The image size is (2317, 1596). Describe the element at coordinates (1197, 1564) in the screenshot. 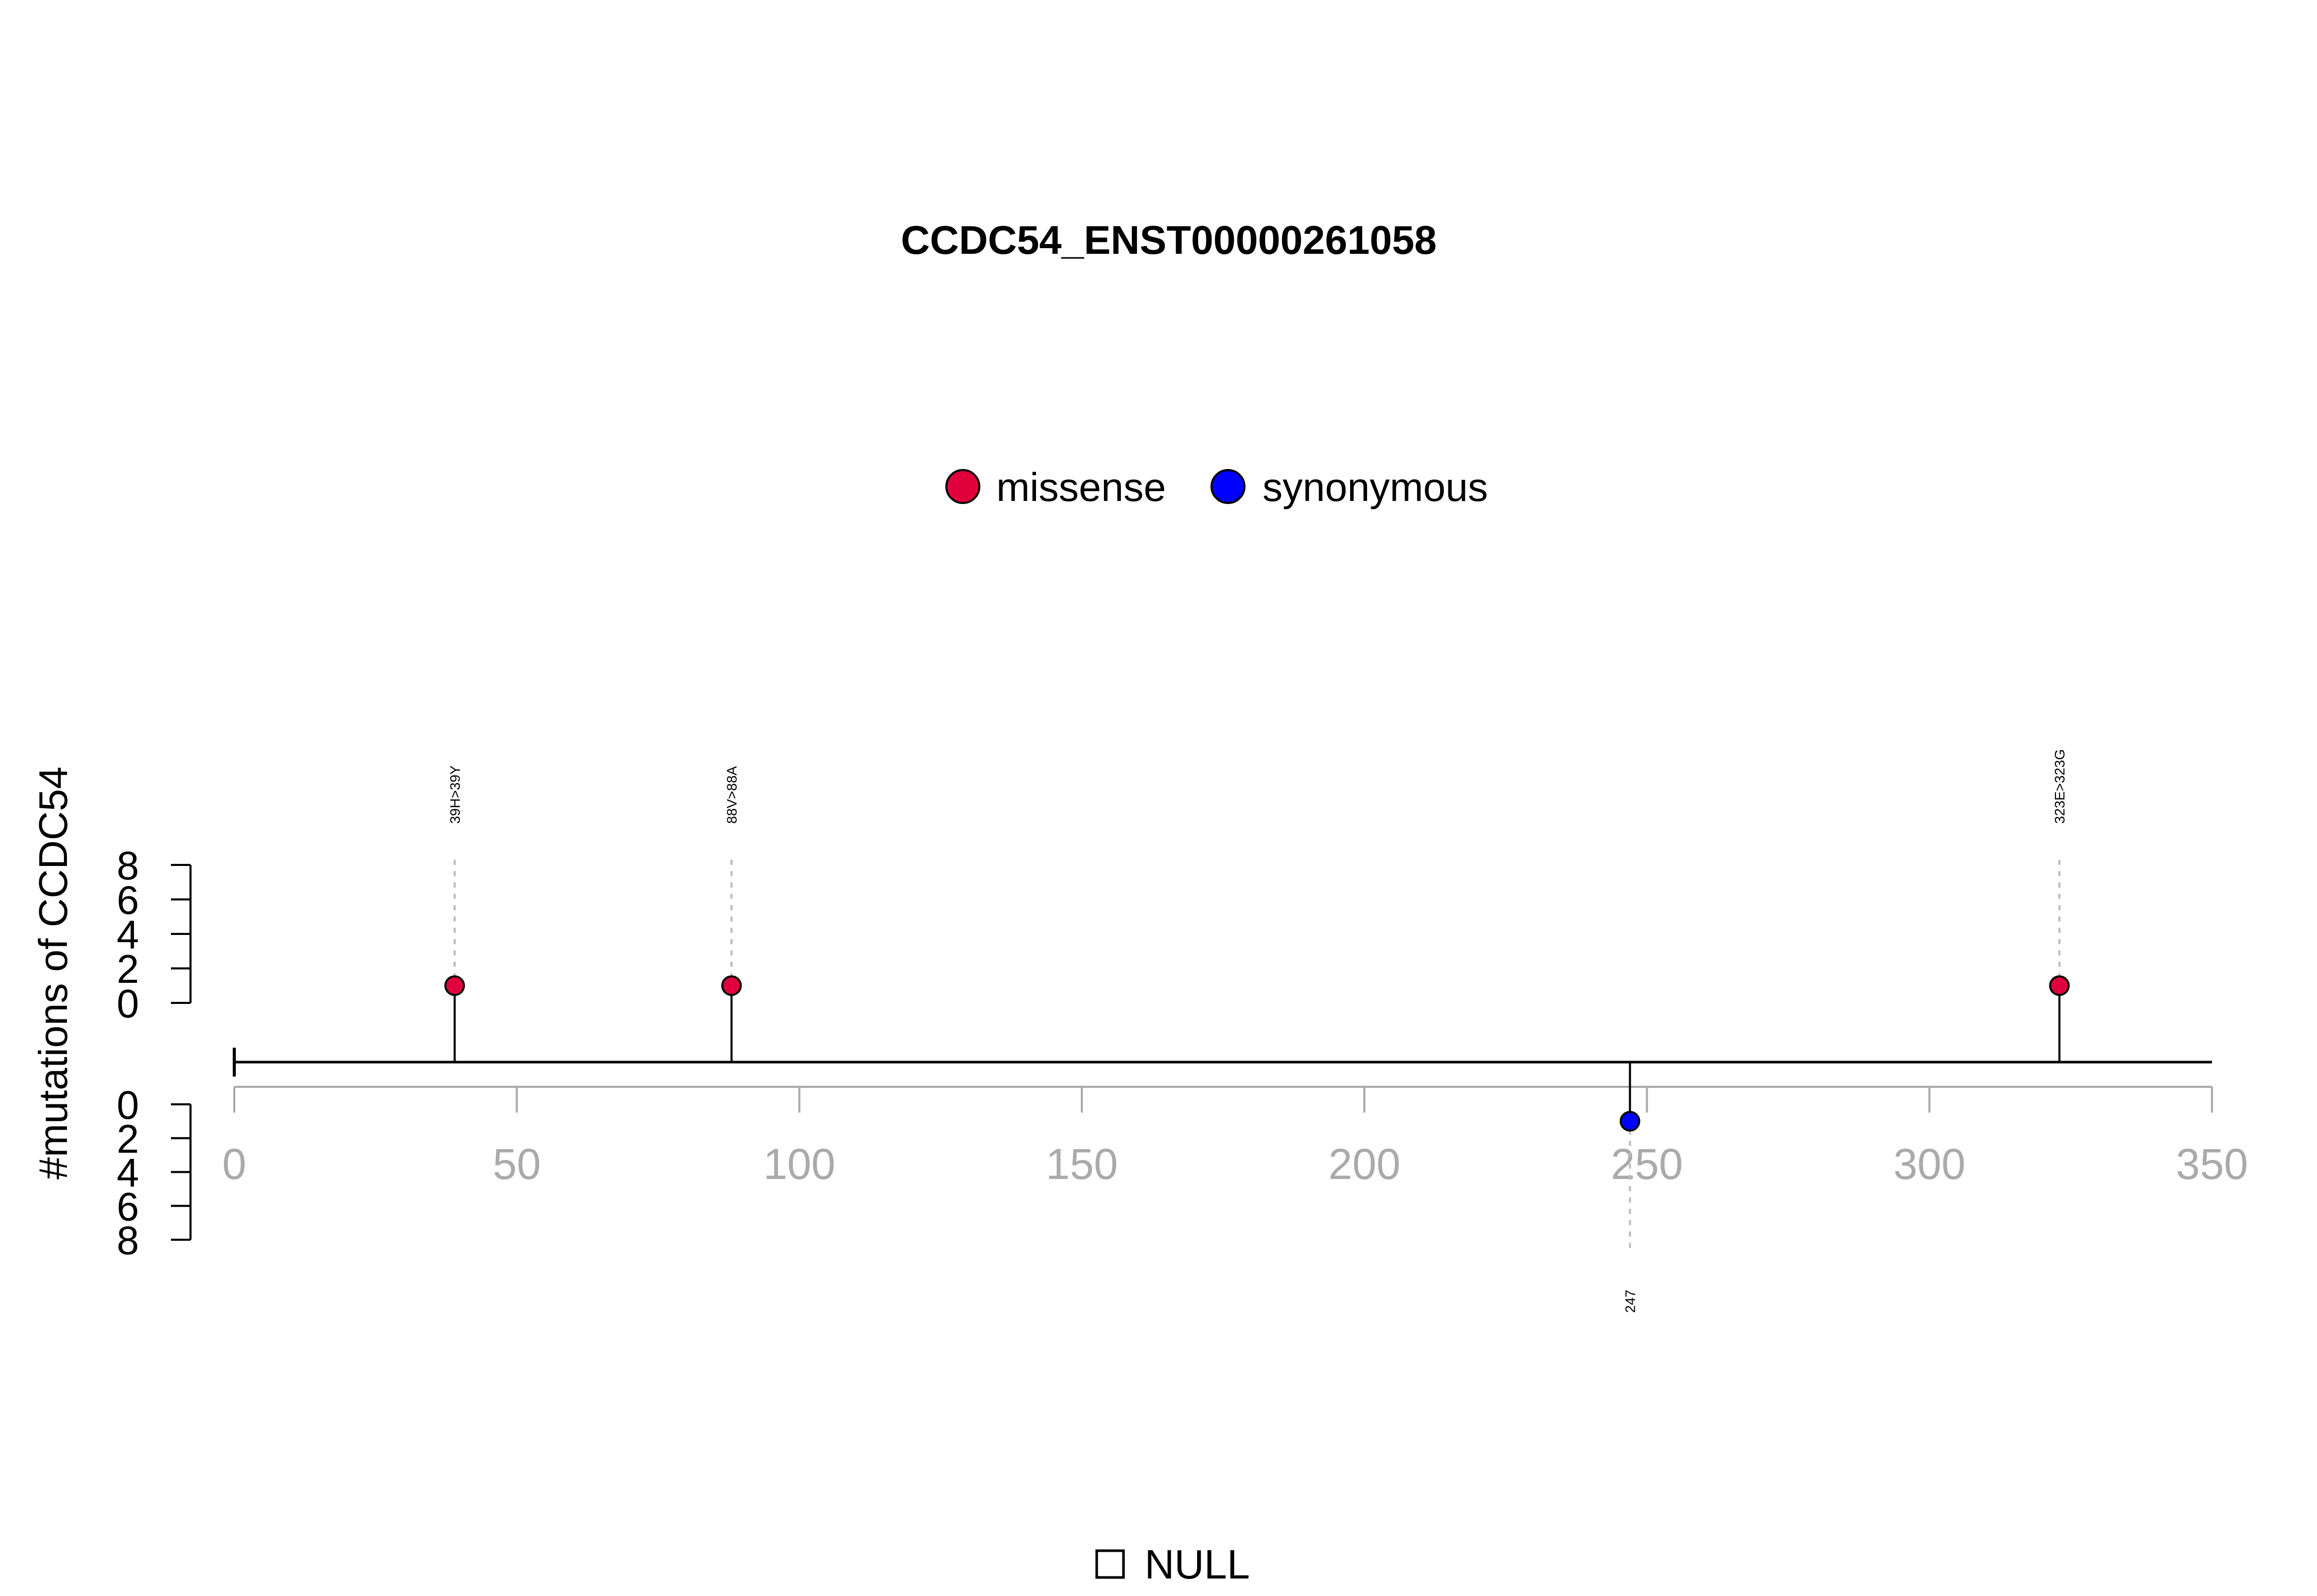

I see `domain-legend-label: NULL` at that location.